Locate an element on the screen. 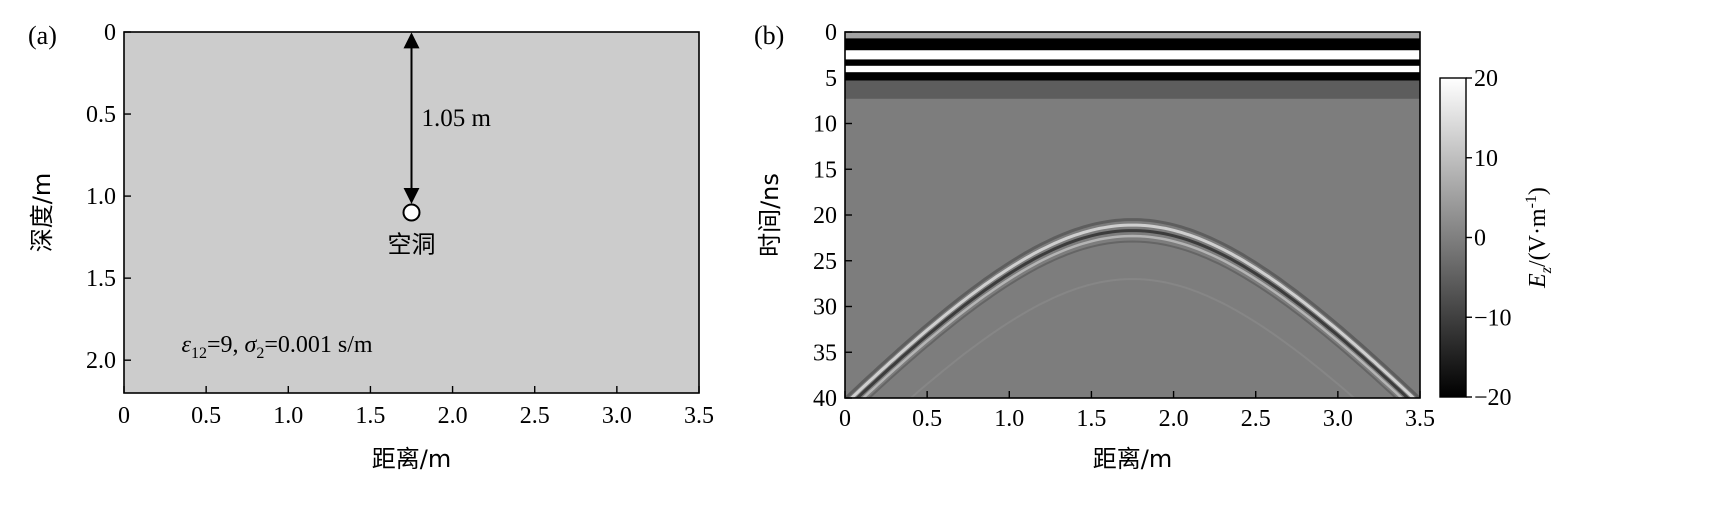 The width and height of the screenshot is (1713, 524). epsilon-symbol: ε is located at coordinates (187, 345).